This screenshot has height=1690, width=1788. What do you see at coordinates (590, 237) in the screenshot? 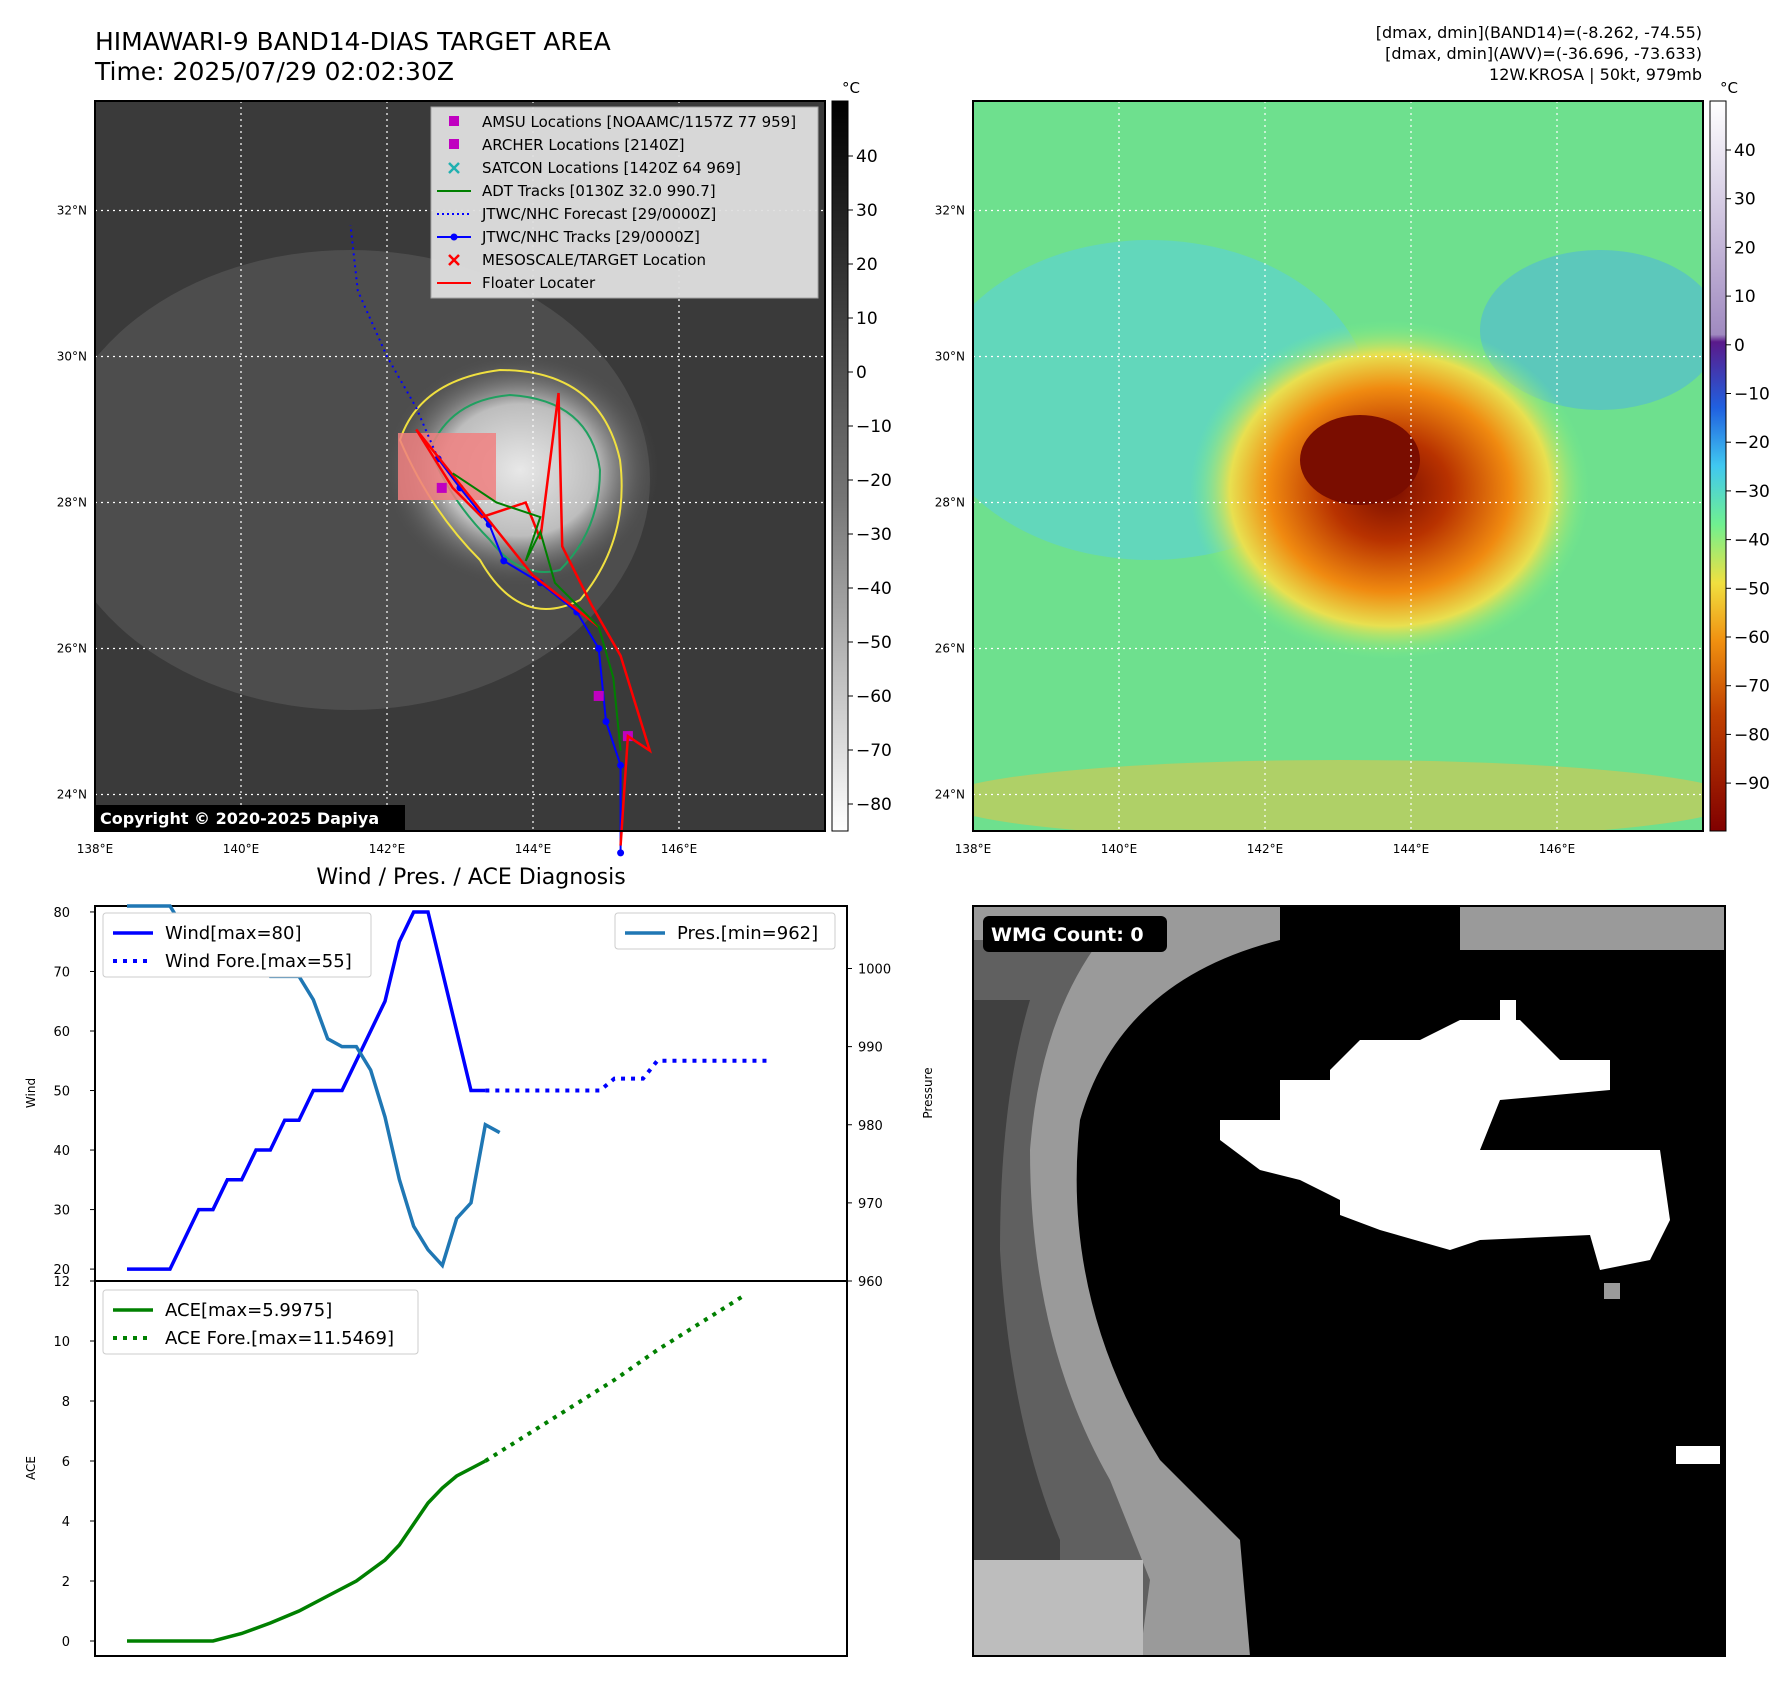
I see `legend-label: JTWC/NHC Tracks [29/0000Z]` at bounding box center [590, 237].